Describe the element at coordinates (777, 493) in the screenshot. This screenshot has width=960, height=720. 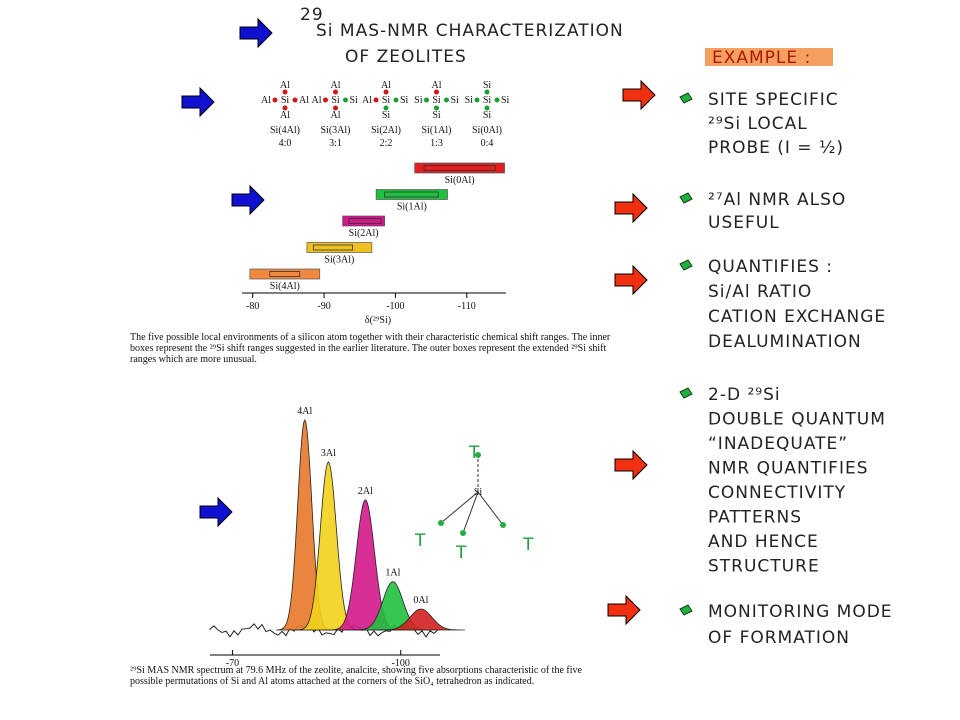
I see `note-line: CONNECTIVITY` at that location.